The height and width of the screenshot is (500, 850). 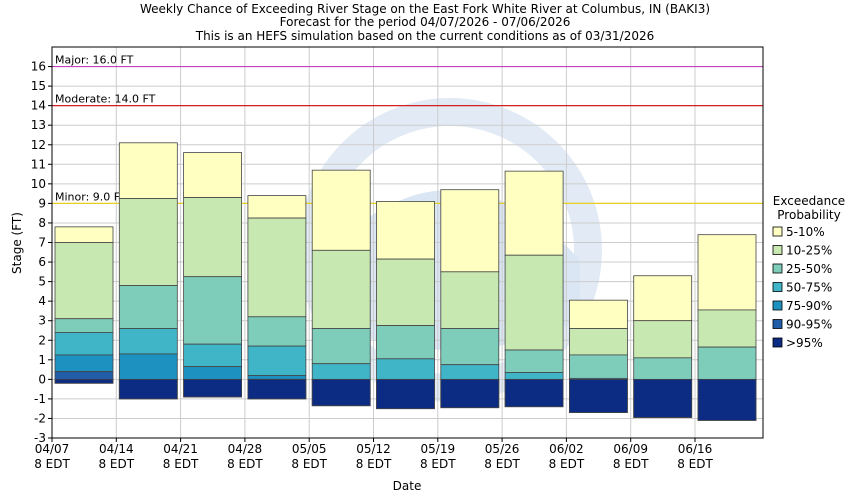 What do you see at coordinates (809, 306) in the screenshot?
I see `legend-label: 75-90%` at bounding box center [809, 306].